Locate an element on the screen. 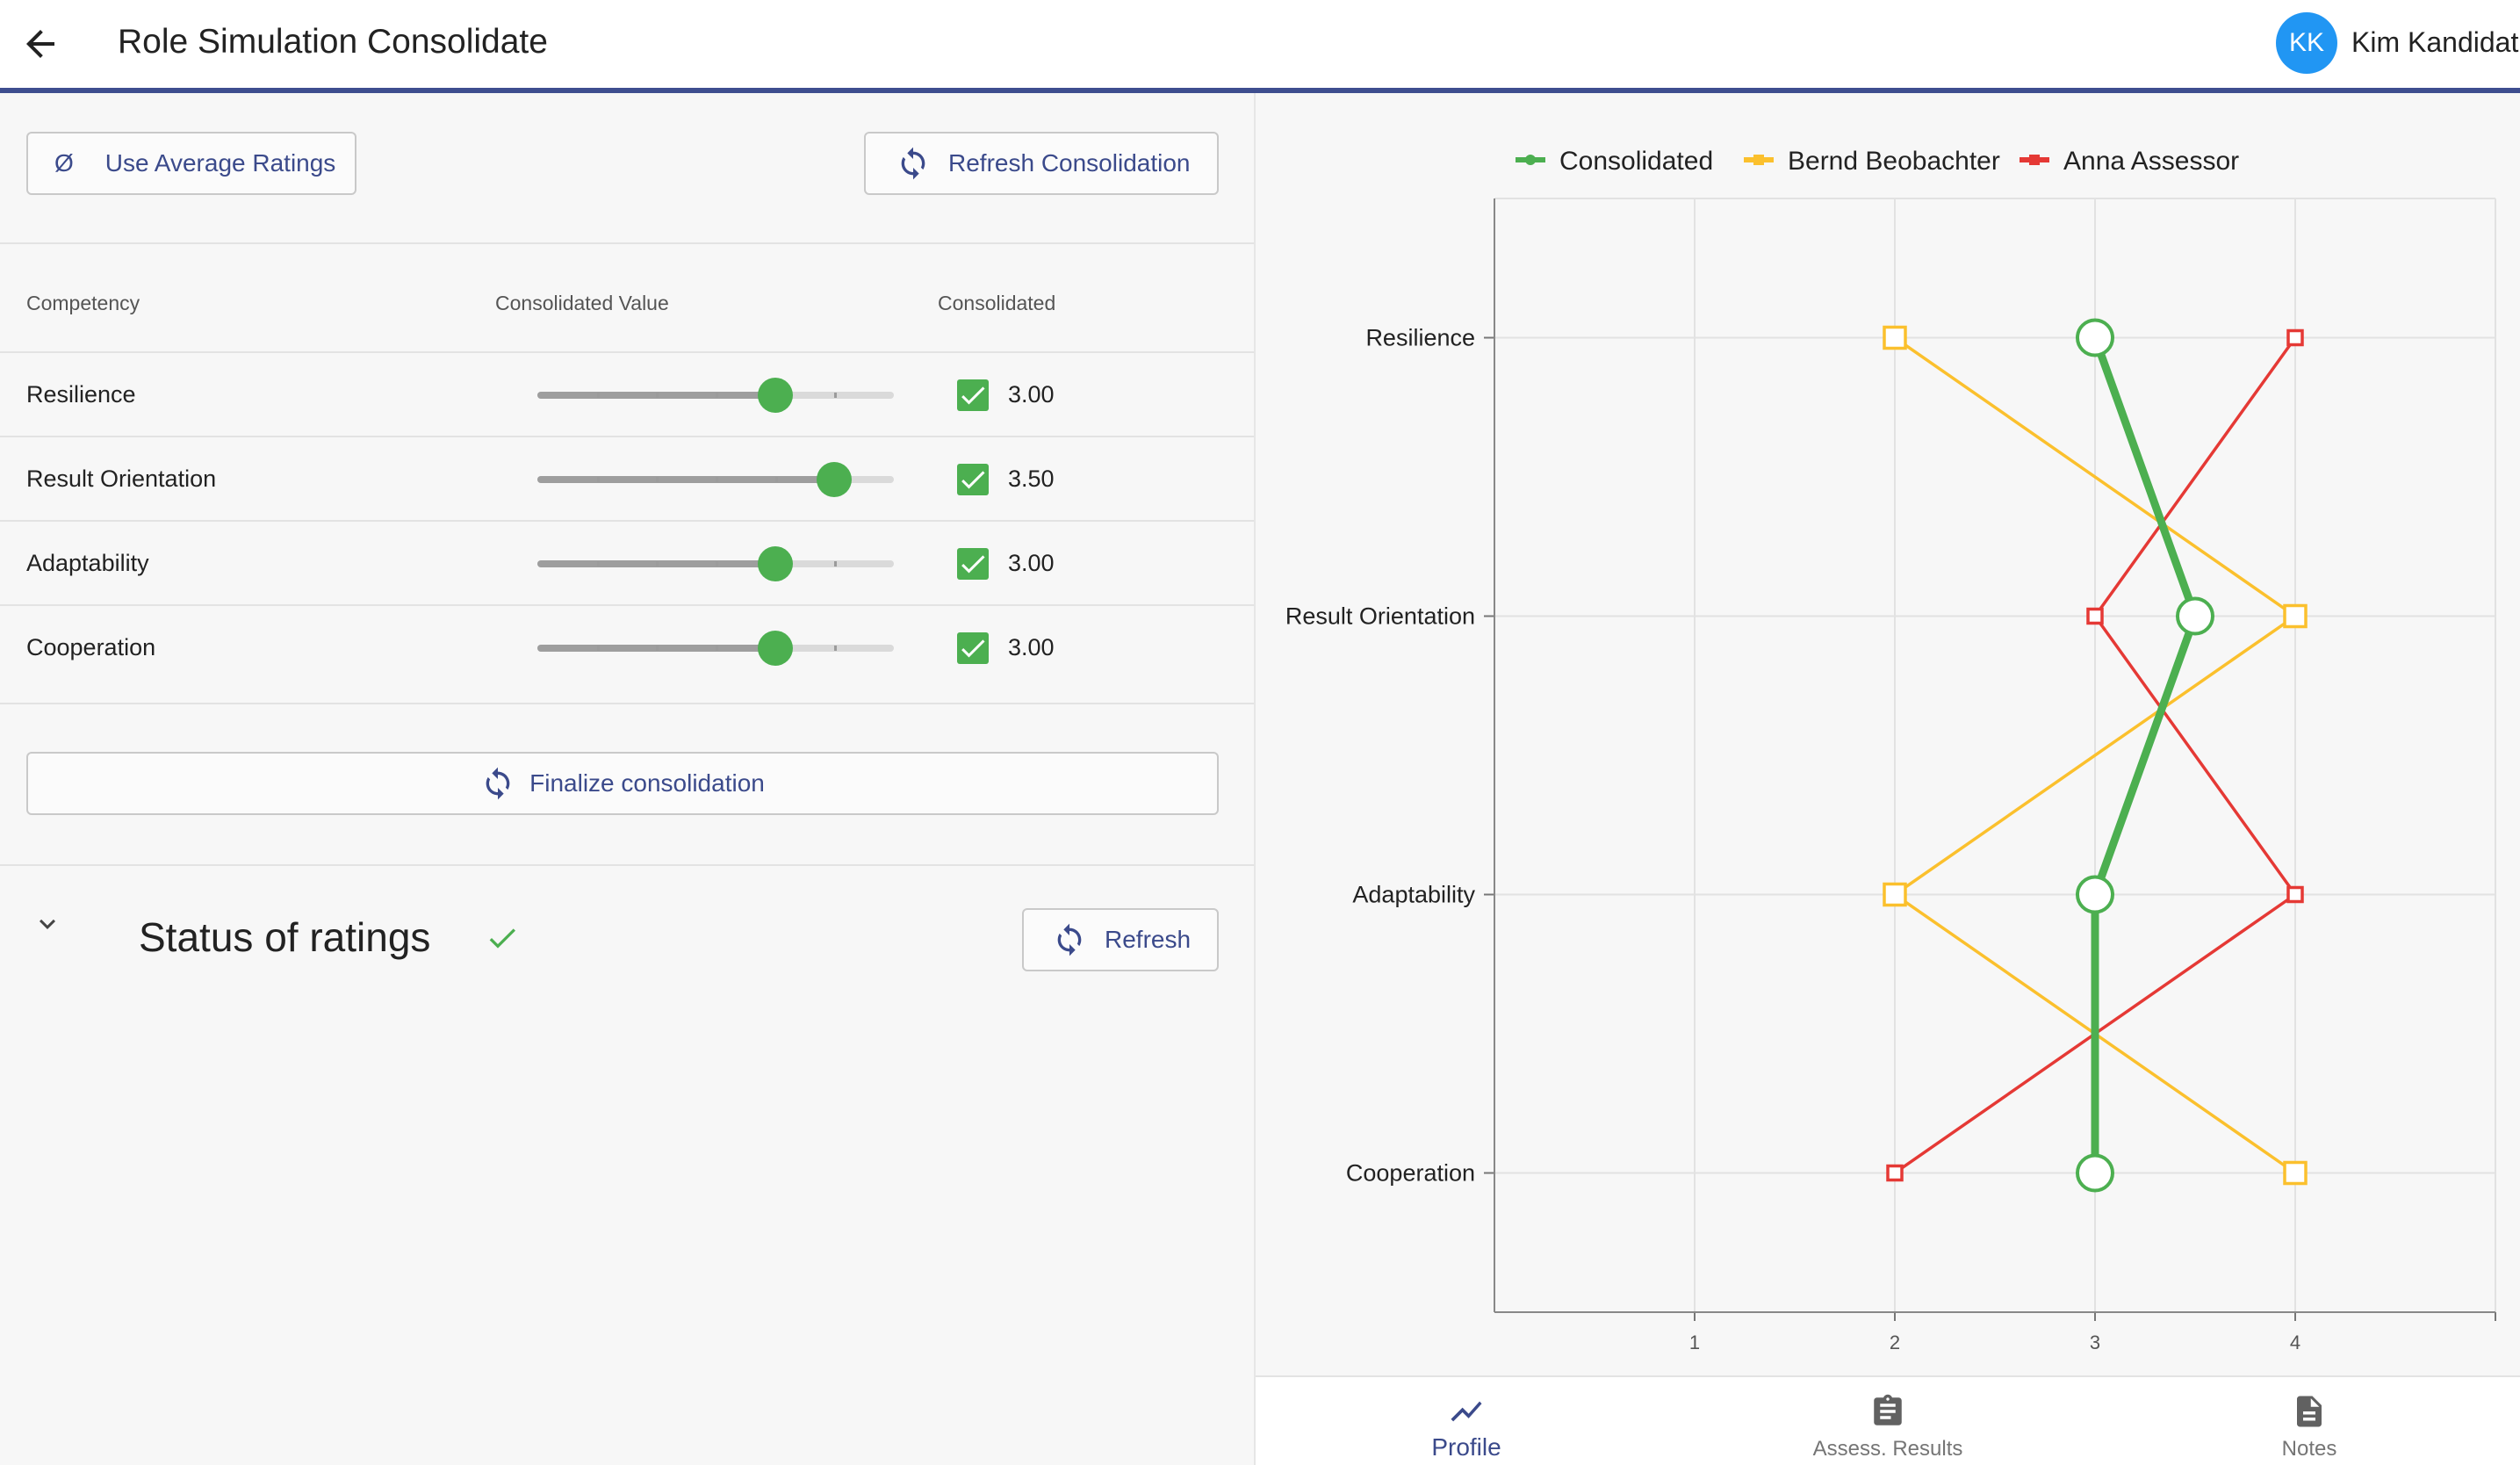 This screenshot has width=2520, height=1465. nav-tab-profile: Profile is located at coordinates (1466, 1421).